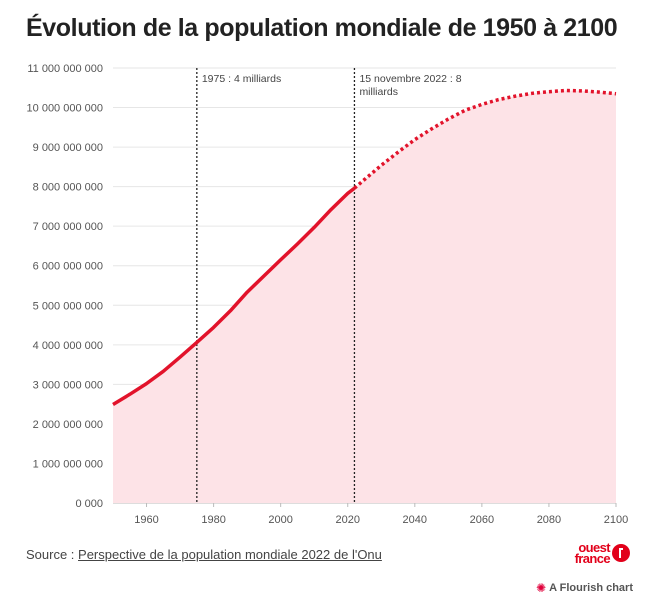 The width and height of the screenshot is (650, 602). I want to click on y-tick-label: 8 000 000 000, so click(68, 188).